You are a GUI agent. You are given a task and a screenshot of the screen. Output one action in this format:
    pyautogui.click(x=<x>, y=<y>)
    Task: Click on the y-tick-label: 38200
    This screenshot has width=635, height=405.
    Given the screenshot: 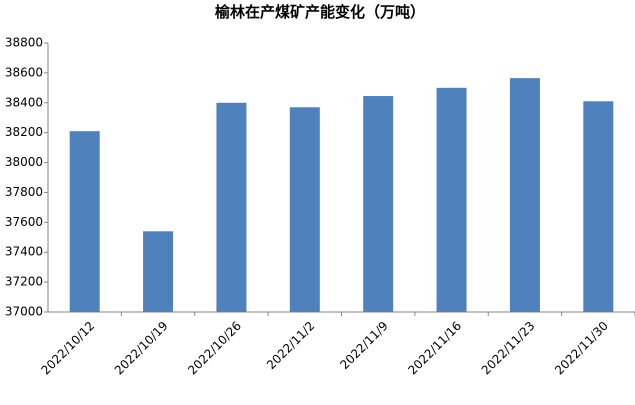 What is the action you would take?
    pyautogui.click(x=24, y=132)
    